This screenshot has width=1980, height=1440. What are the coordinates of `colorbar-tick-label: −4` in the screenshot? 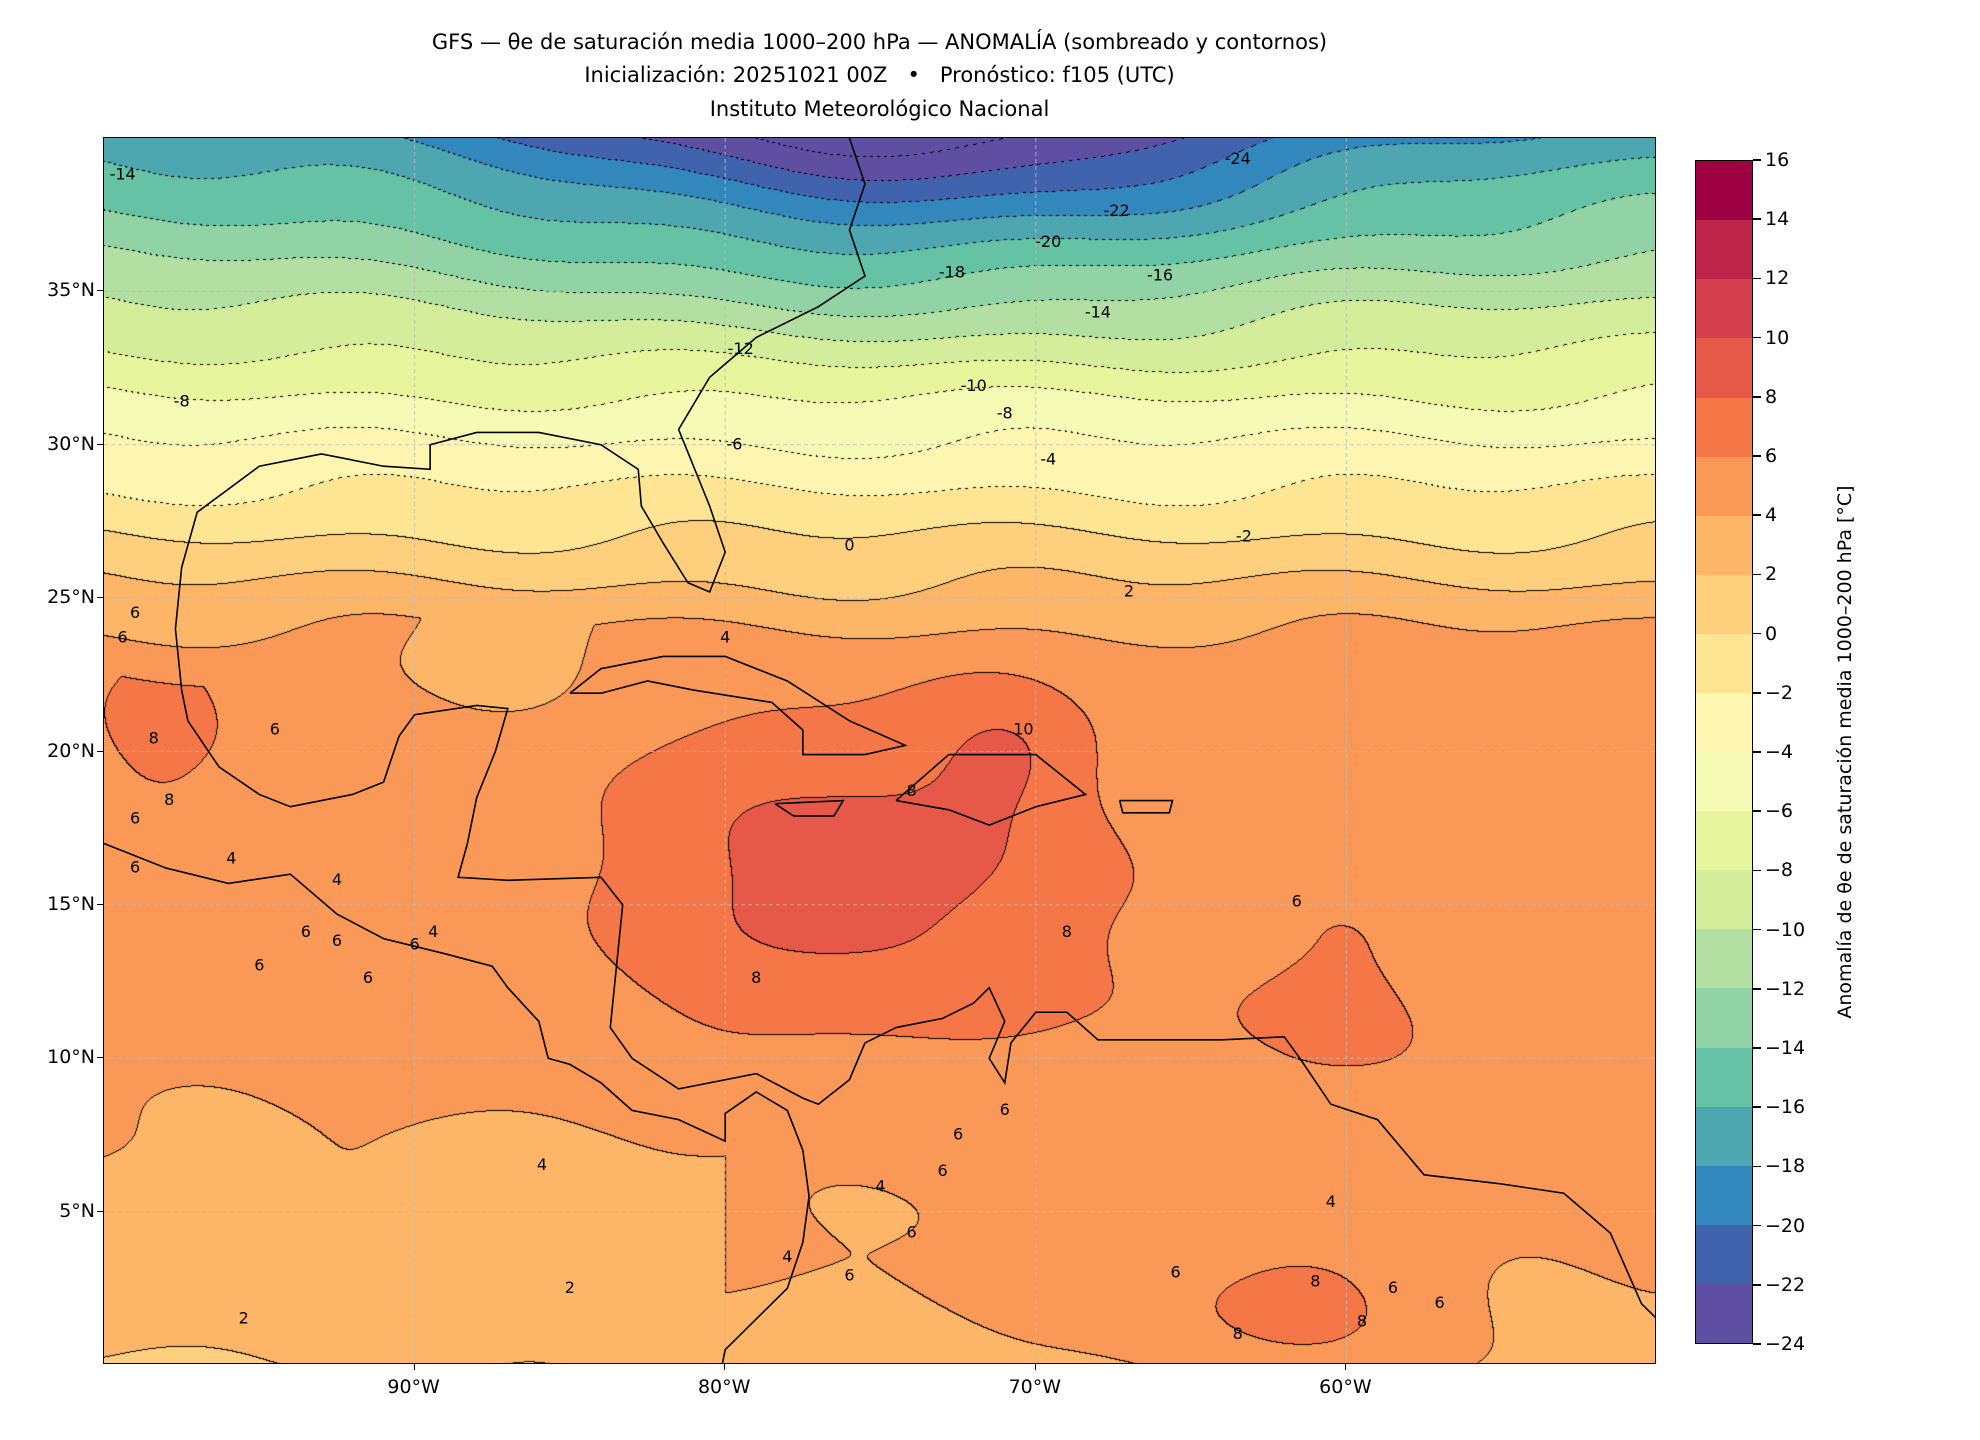 It's located at (1779, 752).